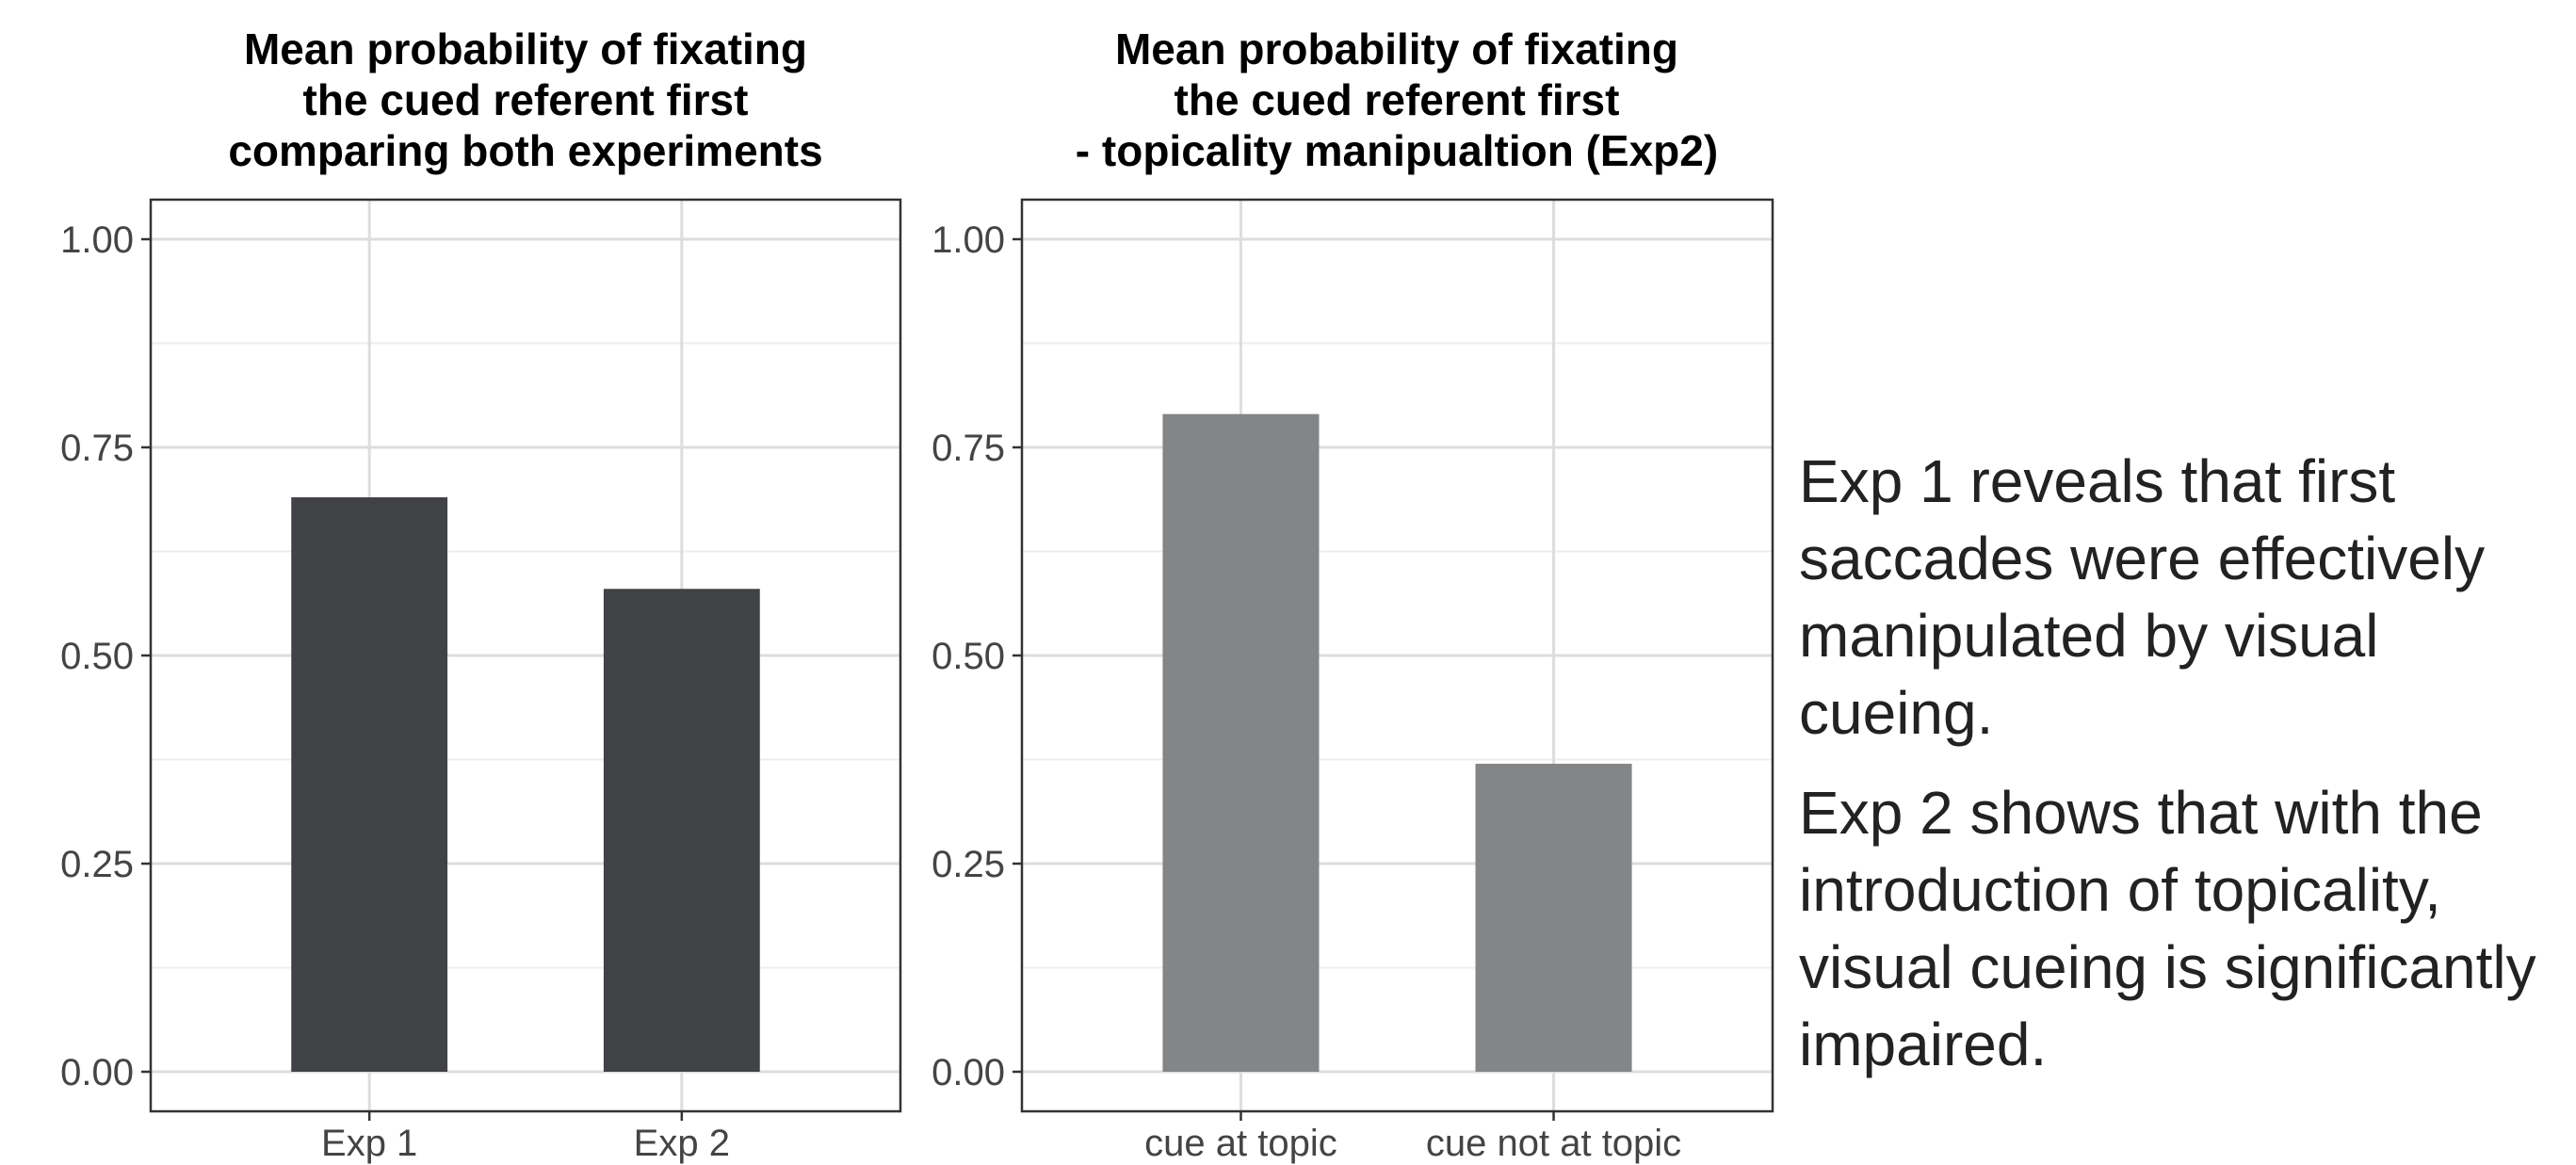 This screenshot has height=1165, width=2576. What do you see at coordinates (1241, 742) in the screenshot?
I see `bar-cue-at-topic` at bounding box center [1241, 742].